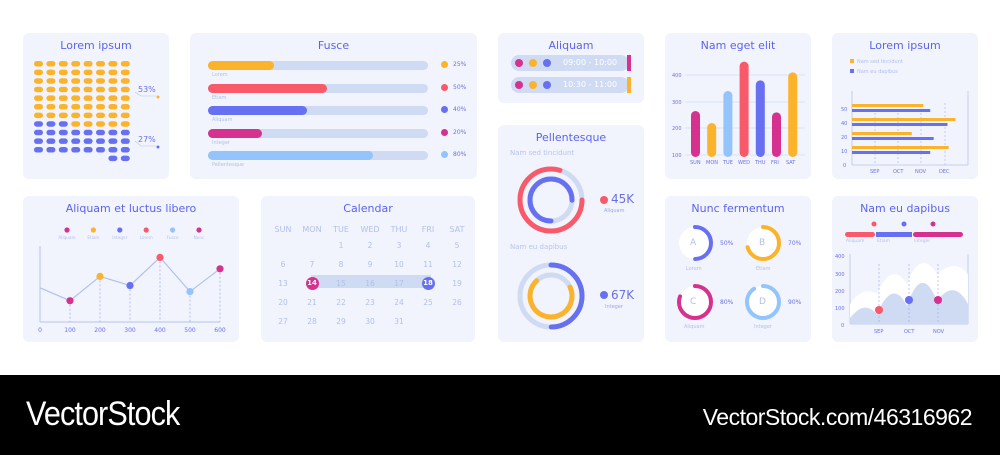 The image size is (1000, 455). What do you see at coordinates (370, 245) in the screenshot?
I see `calendar-day: 2` at bounding box center [370, 245].